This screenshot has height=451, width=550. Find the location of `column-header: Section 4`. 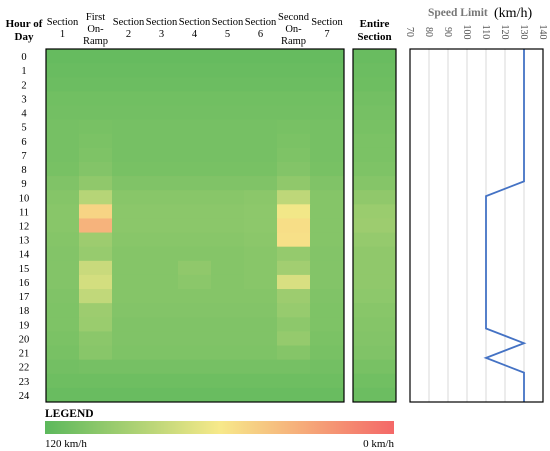

column-header: Section 4 is located at coordinates (195, 28).